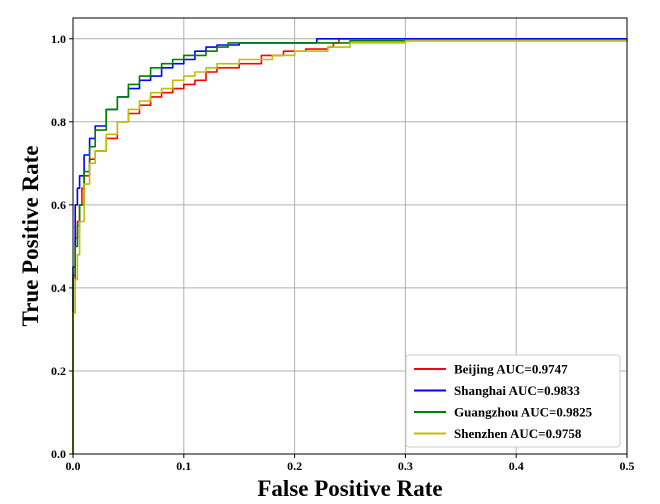 This screenshot has height=504, width=660. I want to click on y-tick-label: 0.4, so click(58, 288).